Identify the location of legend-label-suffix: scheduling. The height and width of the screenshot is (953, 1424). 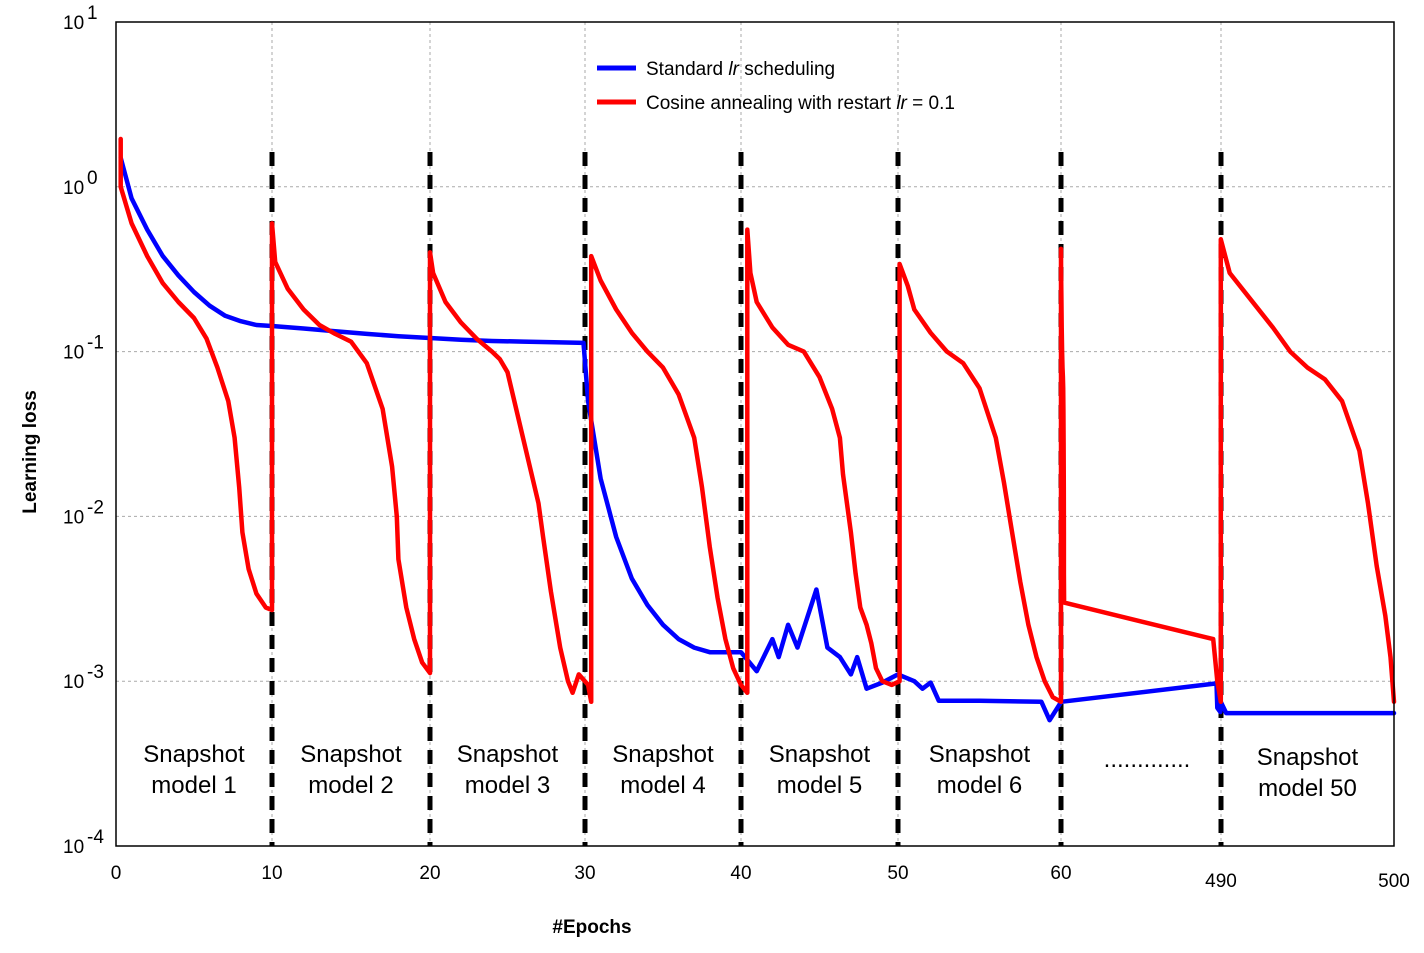
(787, 69).